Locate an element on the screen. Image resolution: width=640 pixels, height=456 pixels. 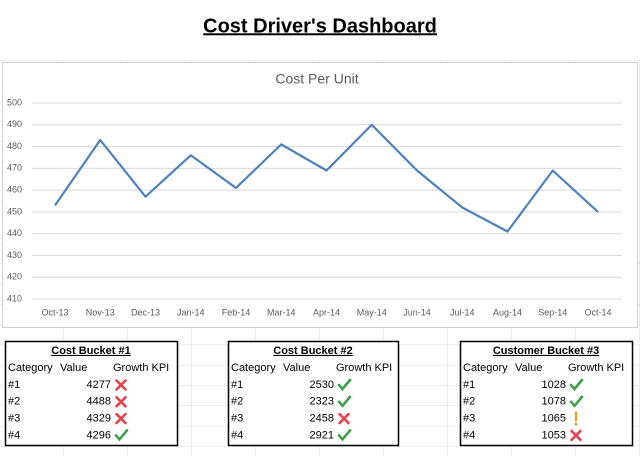
value-cell: 2530 is located at coordinates (322, 385).